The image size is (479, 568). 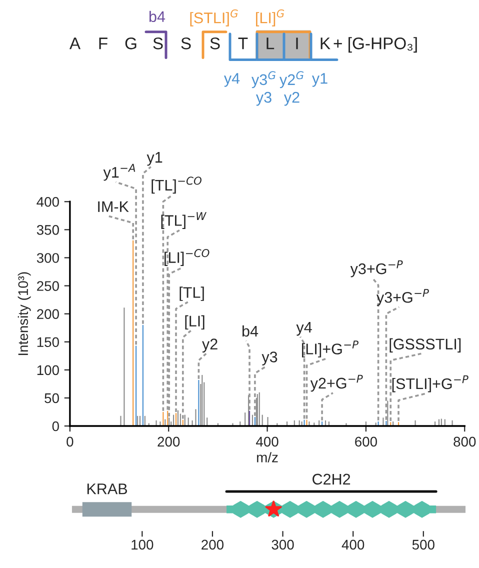 What do you see at coordinates (297, 44) in the screenshot?
I see `category-label: I` at bounding box center [297, 44].